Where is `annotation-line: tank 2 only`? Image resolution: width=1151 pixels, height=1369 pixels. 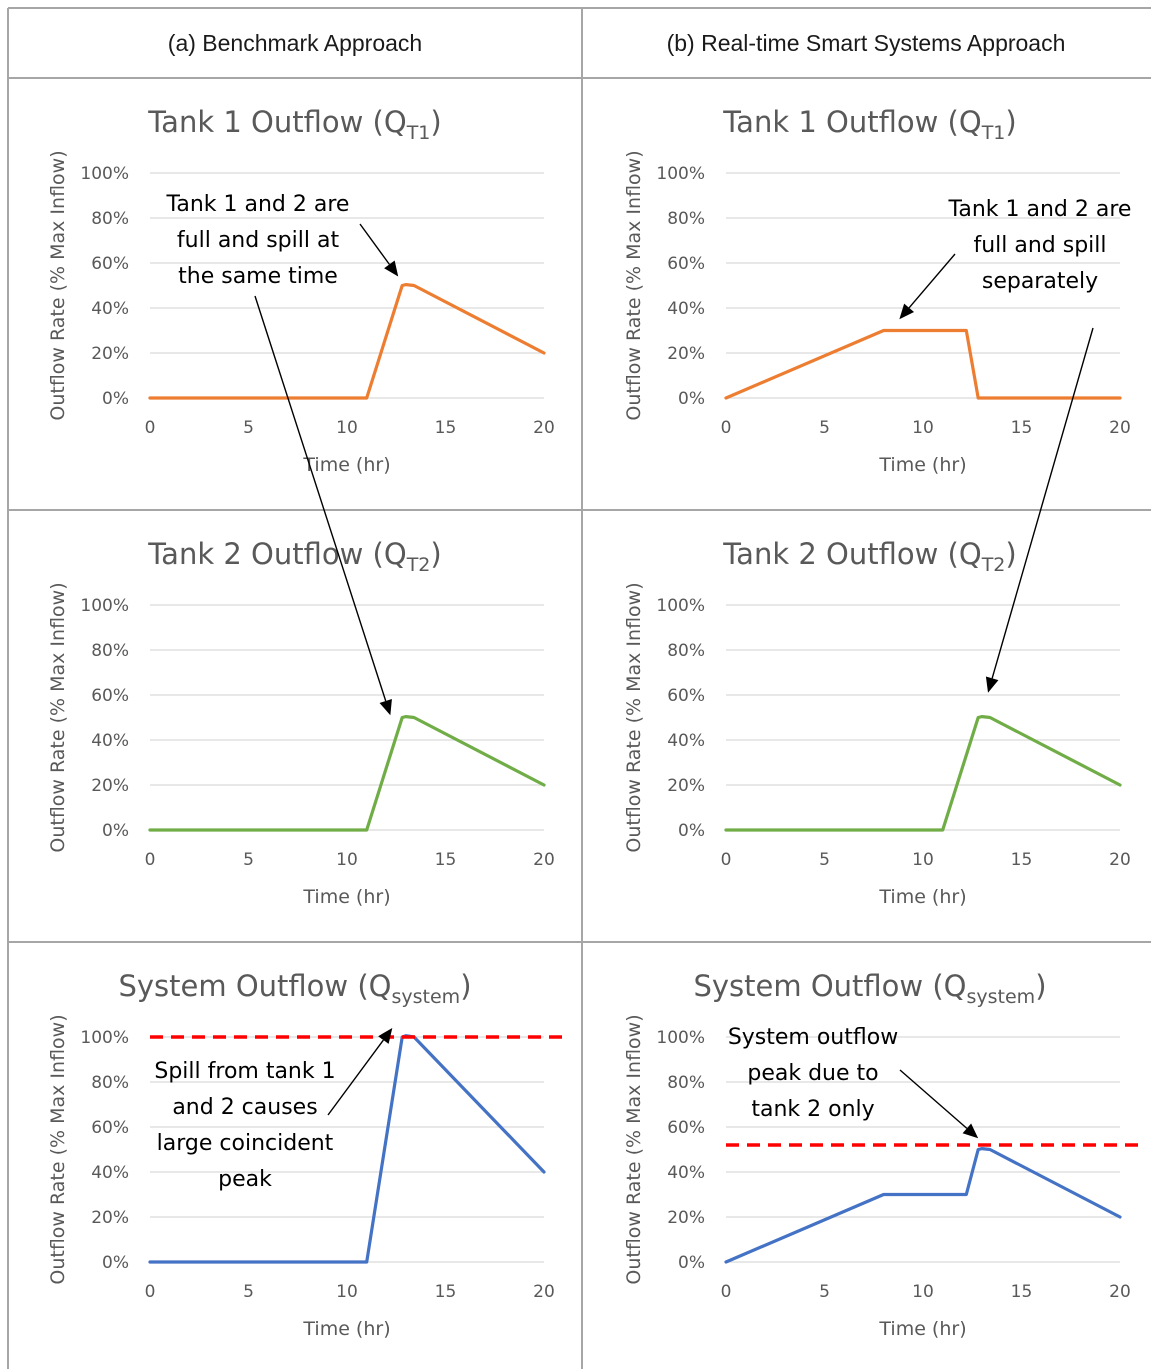 annotation-line: tank 2 only is located at coordinates (812, 1109).